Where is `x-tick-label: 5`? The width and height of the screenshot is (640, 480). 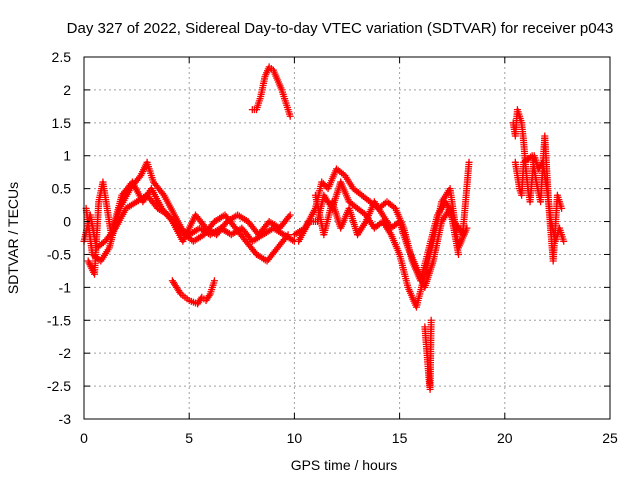 x-tick-label: 5 is located at coordinates (189, 438).